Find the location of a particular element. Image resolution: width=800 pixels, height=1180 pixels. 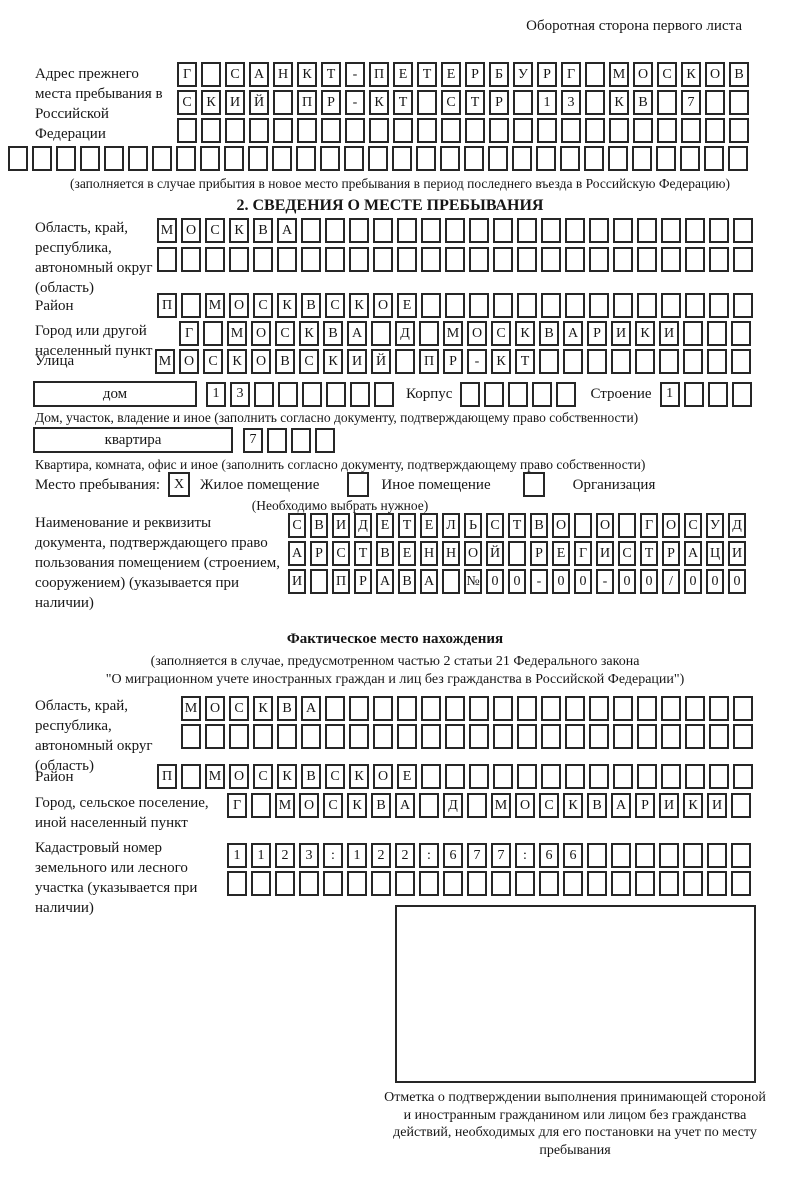

stroenie-cells: 1 is located at coordinates (705, 394).